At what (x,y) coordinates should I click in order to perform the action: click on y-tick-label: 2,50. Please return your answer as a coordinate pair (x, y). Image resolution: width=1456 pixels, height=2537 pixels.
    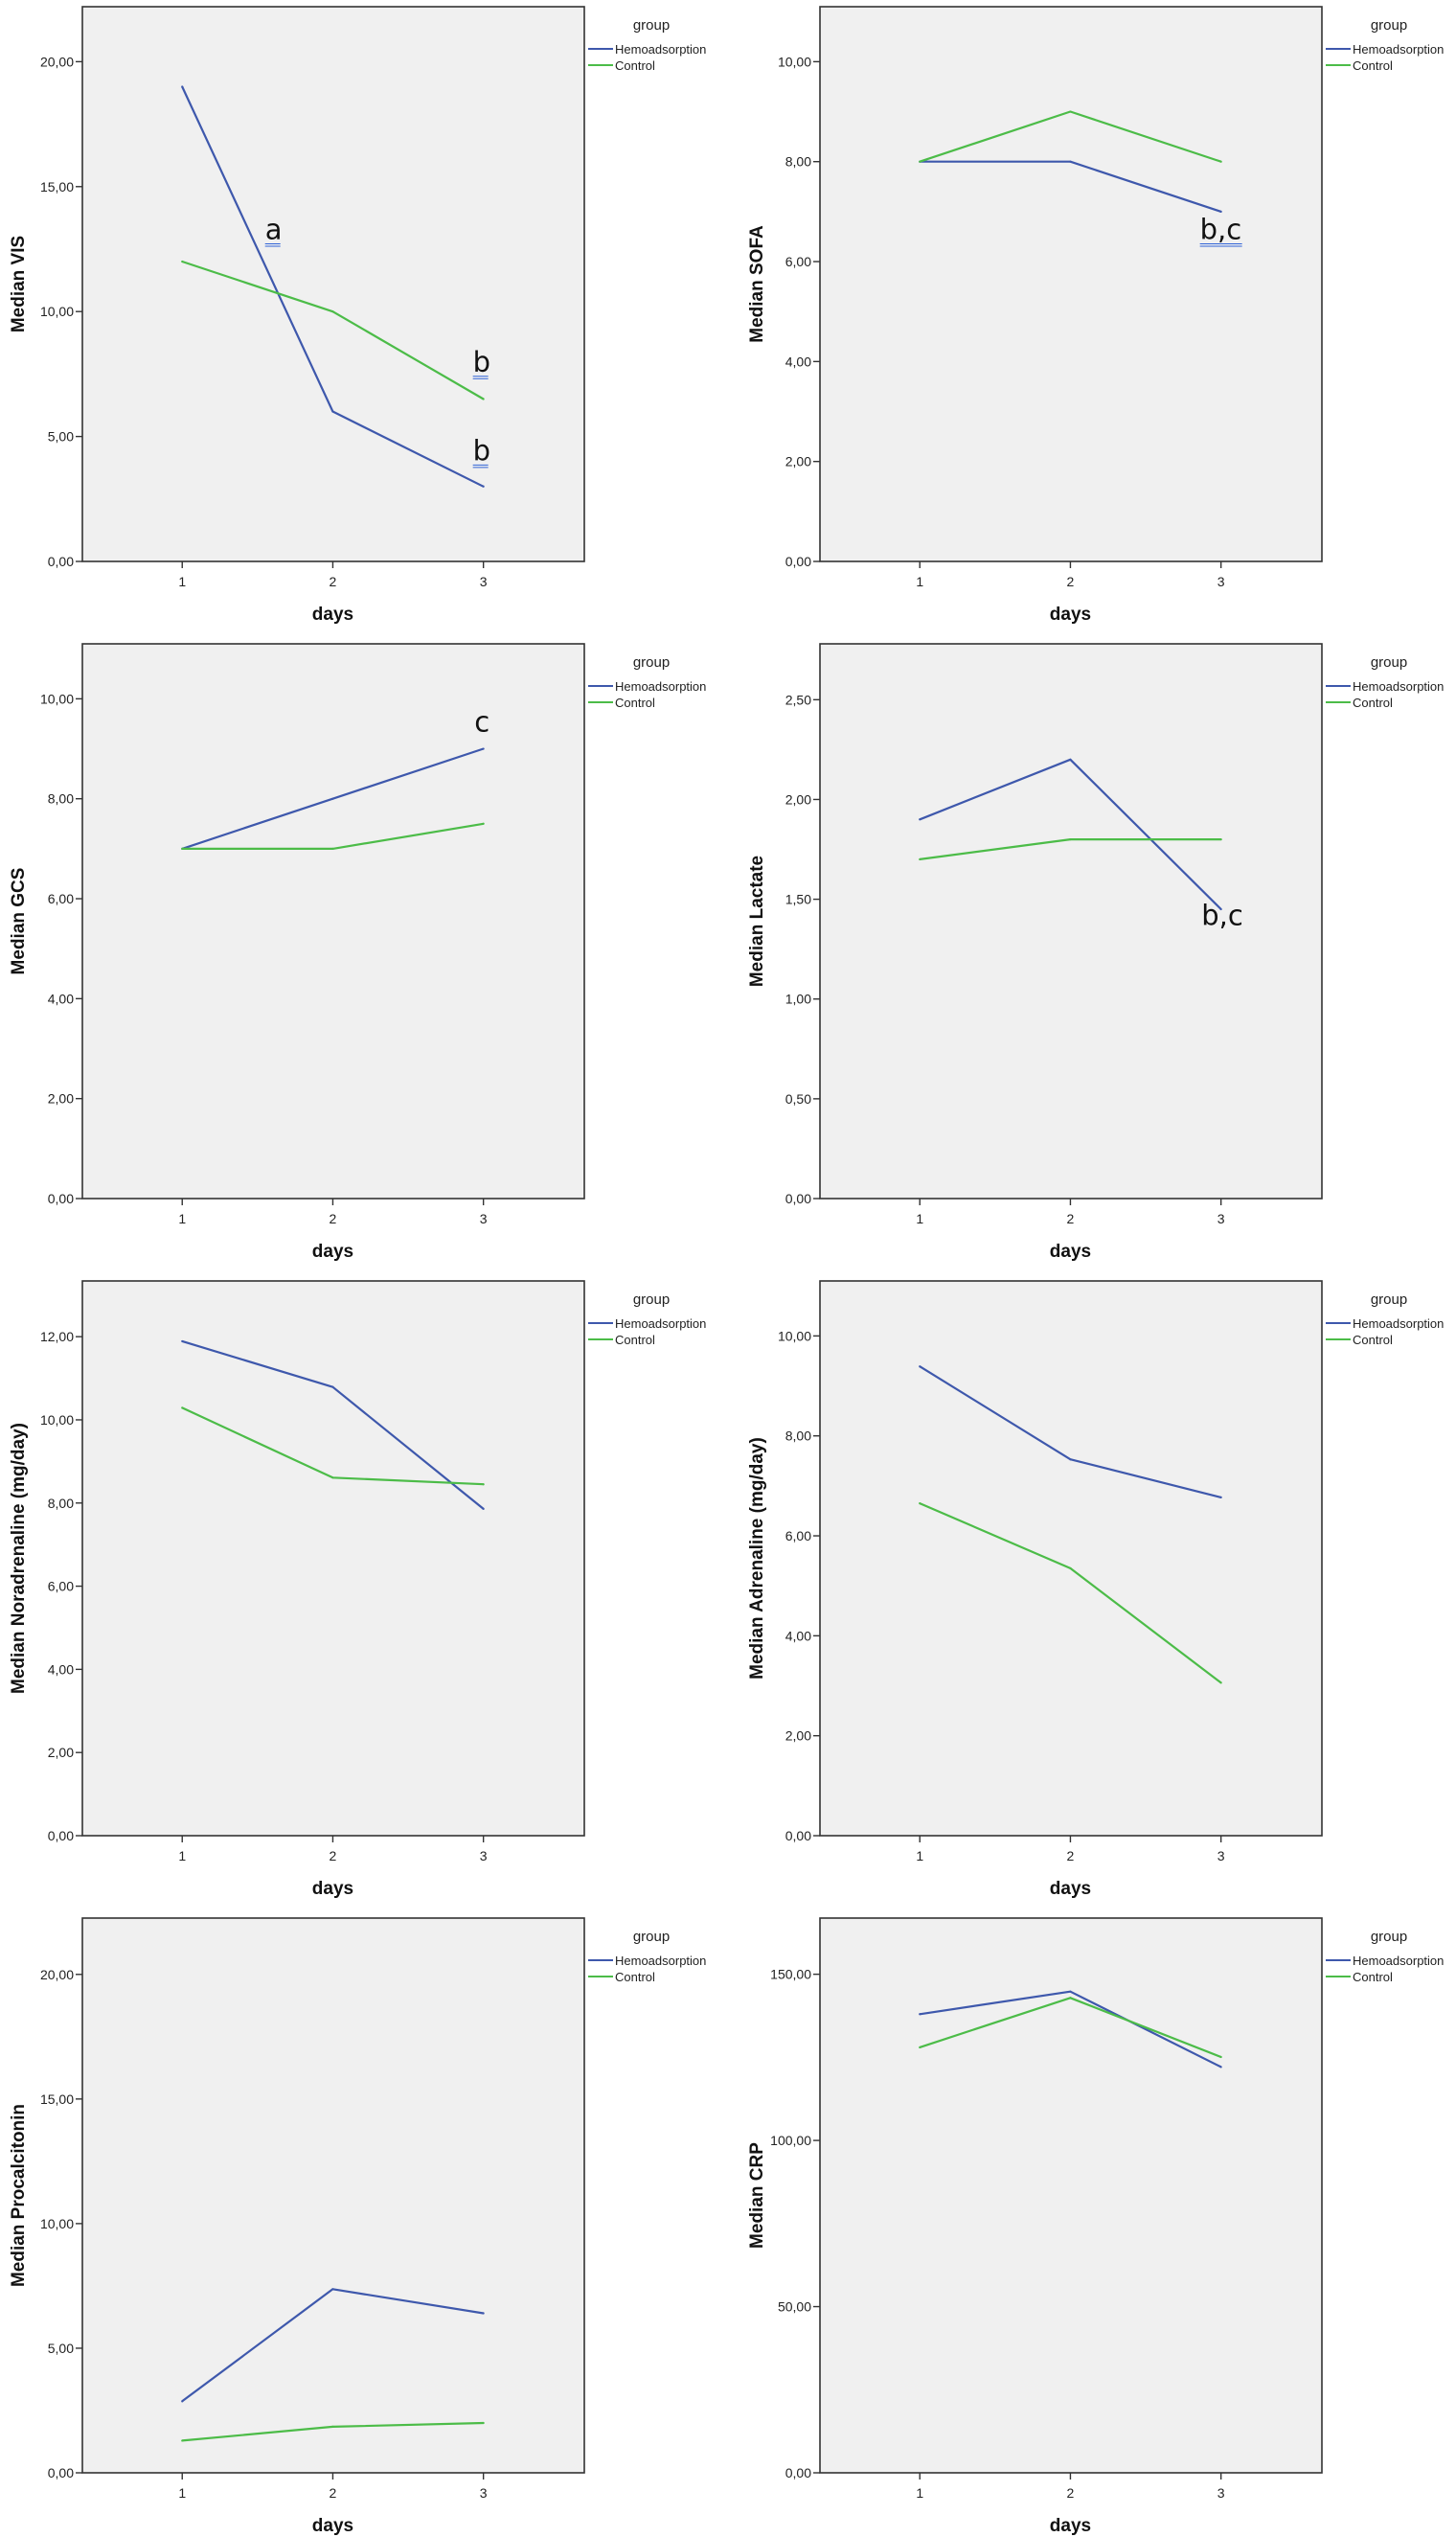
    Looking at the image, I should click on (798, 699).